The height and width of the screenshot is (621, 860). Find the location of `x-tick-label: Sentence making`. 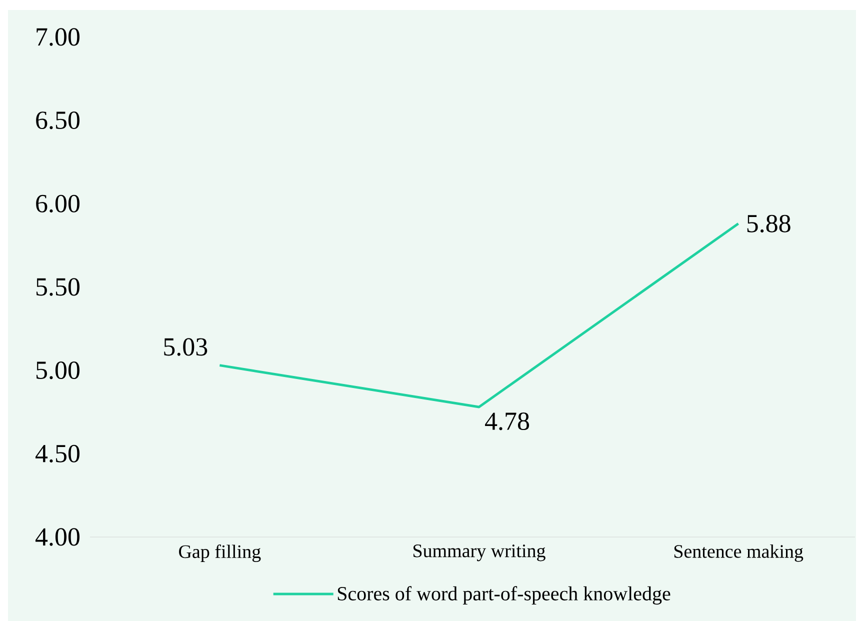

x-tick-label: Sentence making is located at coordinates (739, 553).